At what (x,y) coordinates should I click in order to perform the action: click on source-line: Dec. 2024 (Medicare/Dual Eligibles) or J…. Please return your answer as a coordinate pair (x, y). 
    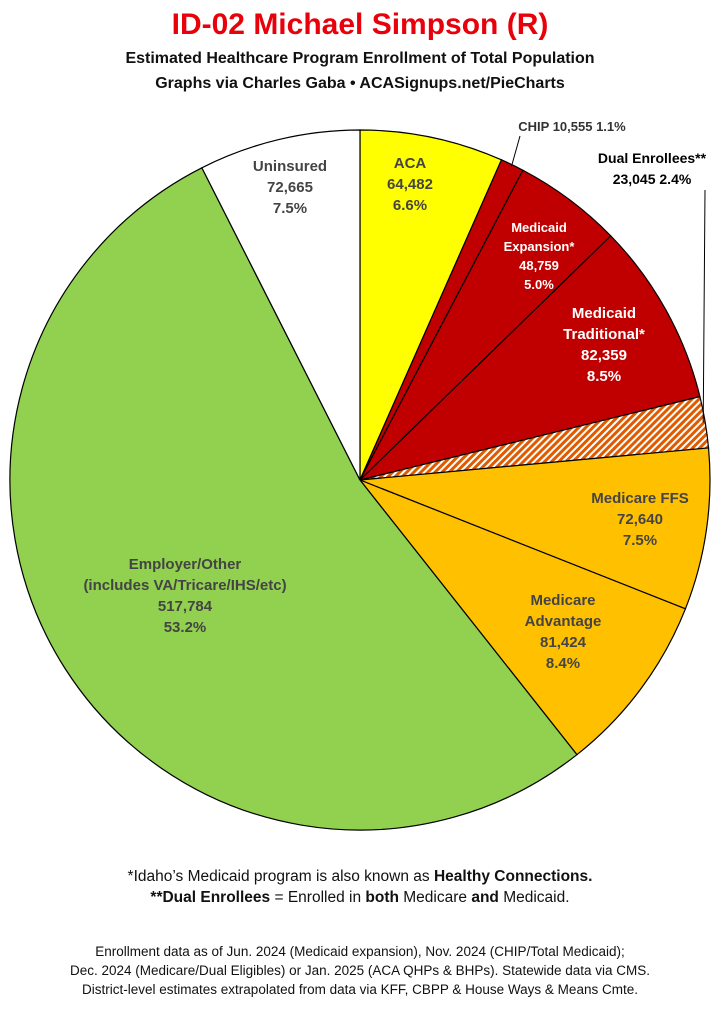
    Looking at the image, I should click on (360, 970).